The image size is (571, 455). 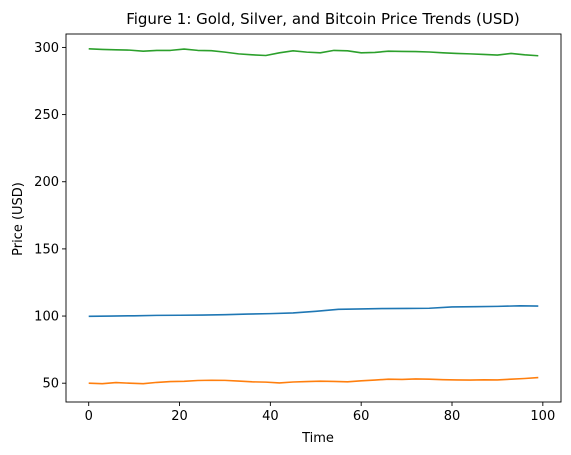 I want to click on x-tick-label: 60, so click(x=361, y=416).